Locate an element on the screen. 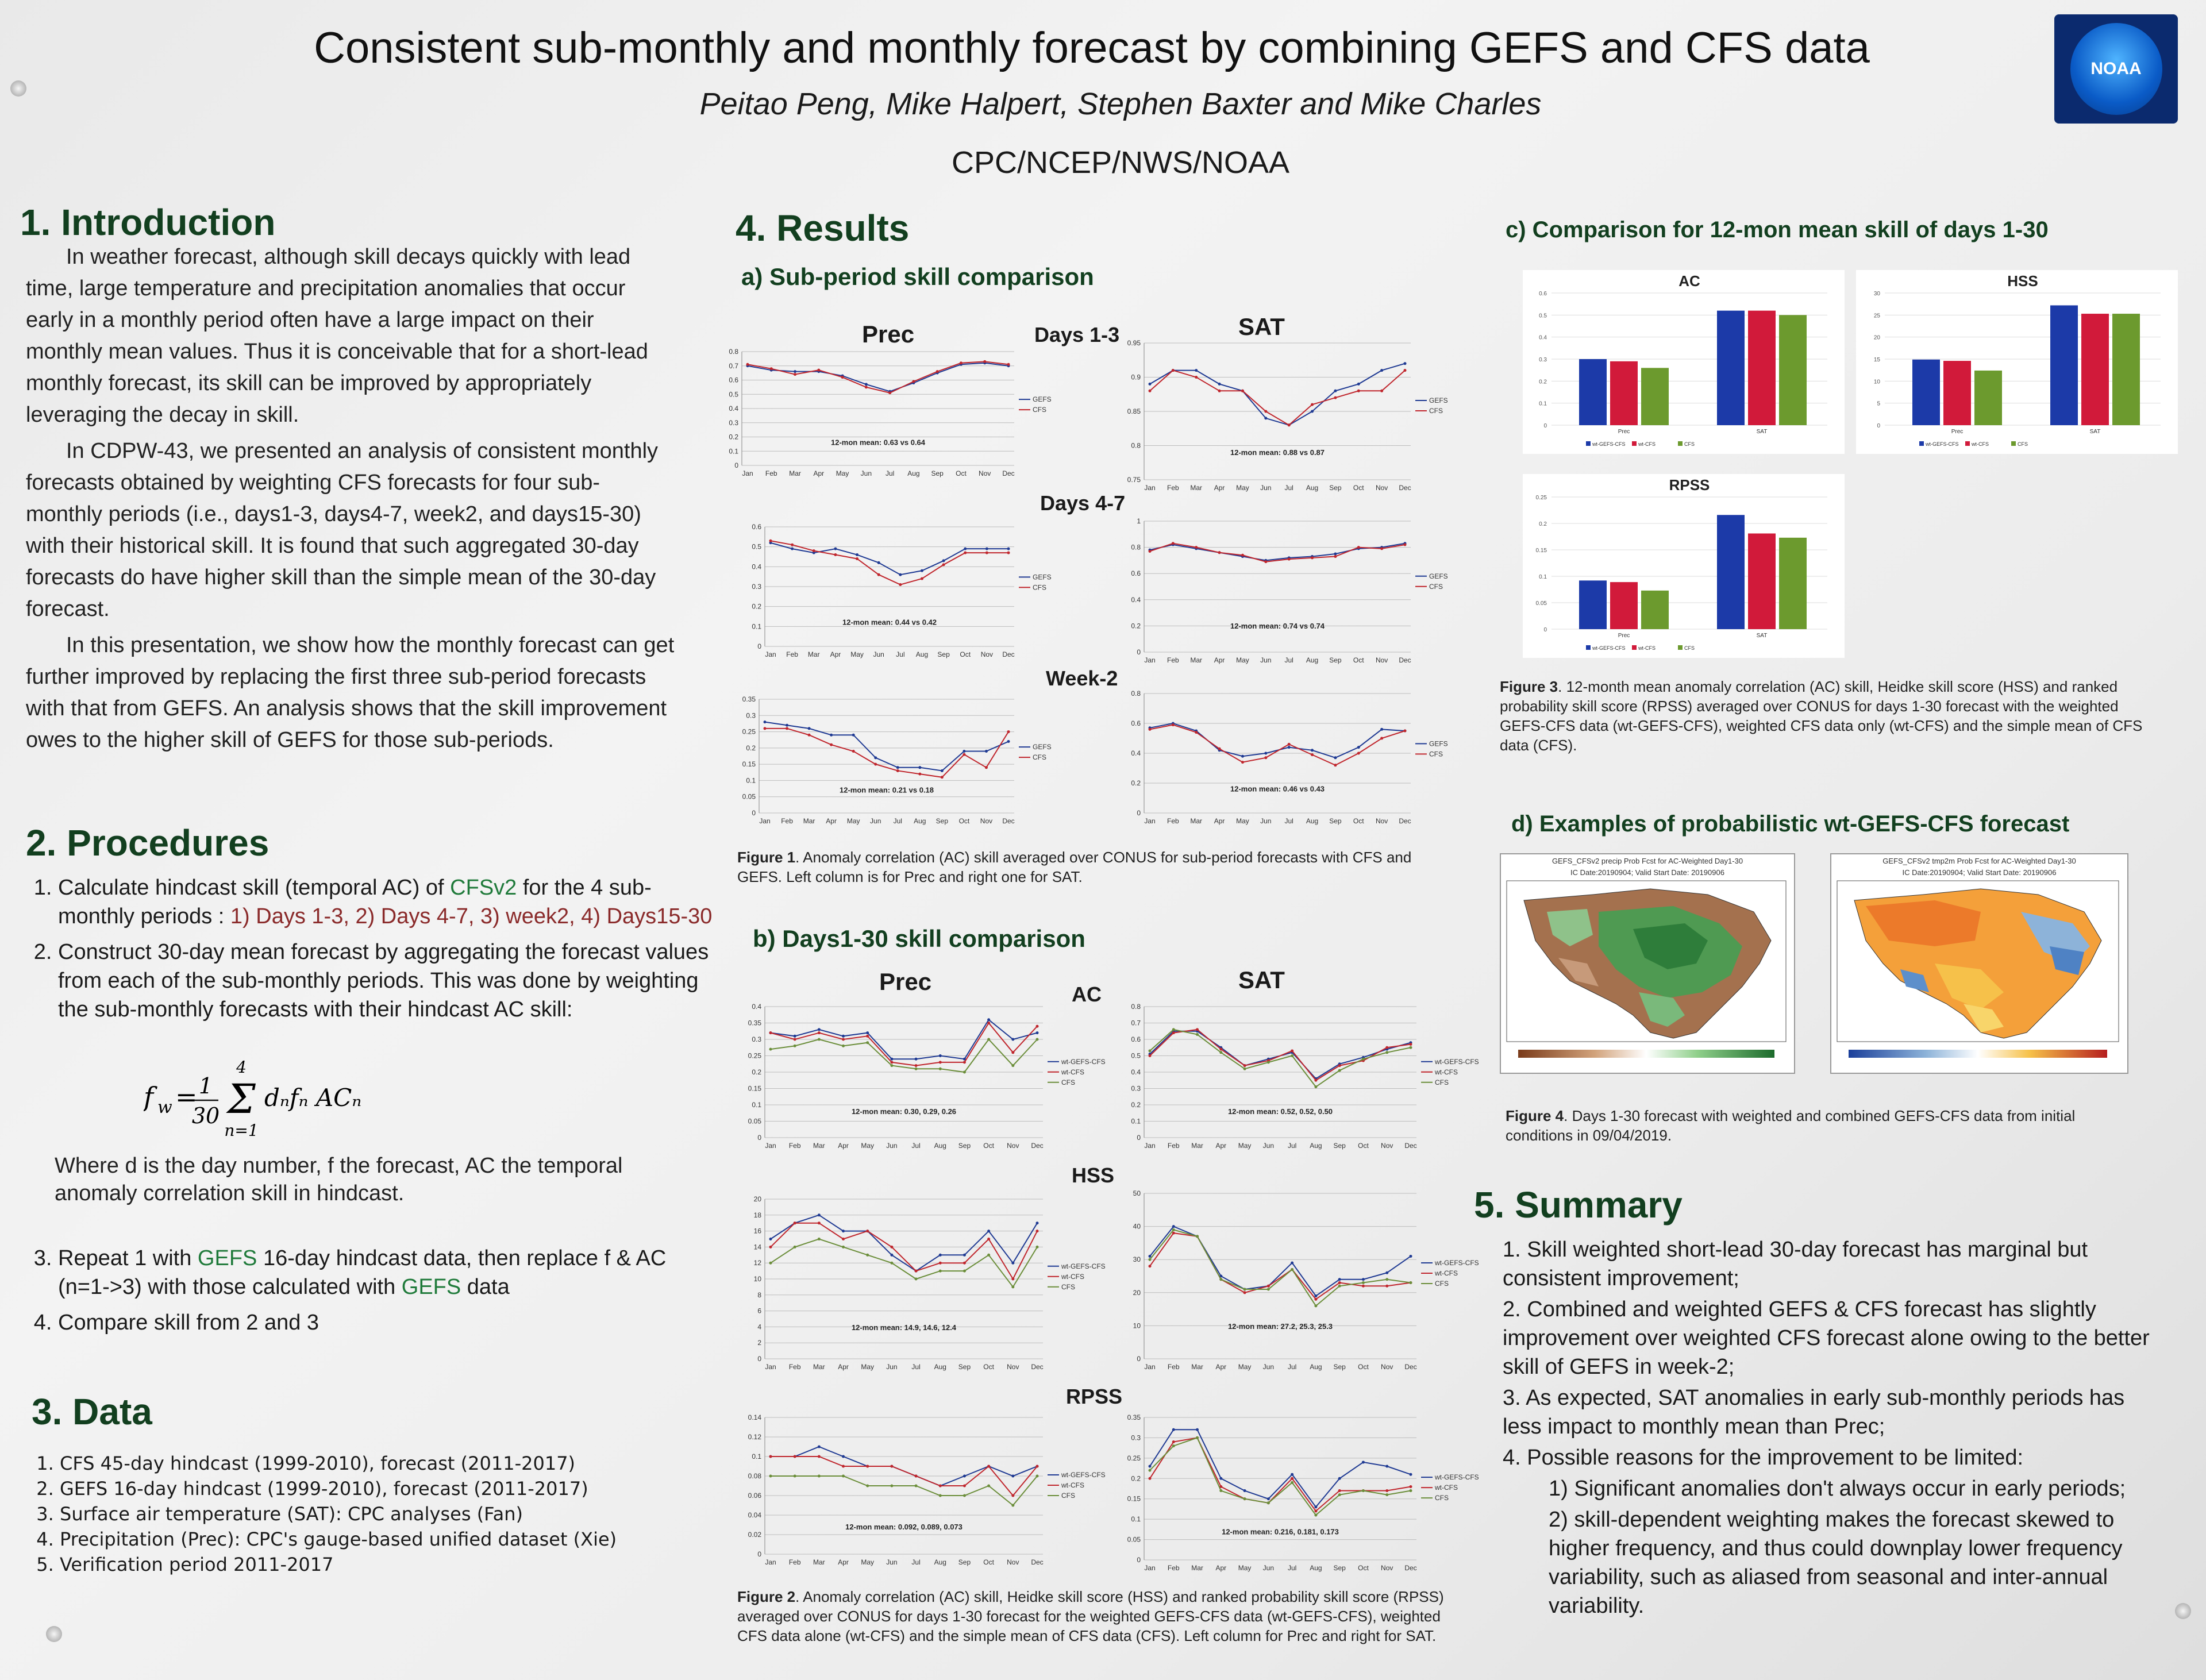  procedure-item: Compare skill from 2 and 3 is located at coordinates (388, 1323).